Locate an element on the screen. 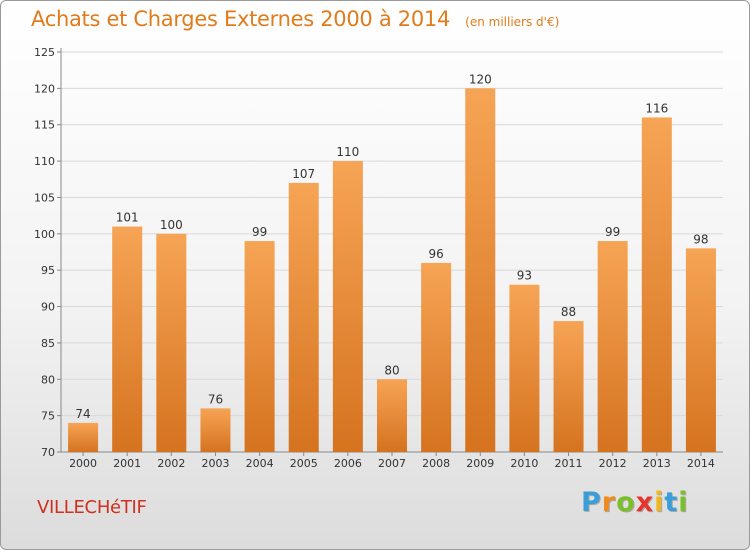  x-tick-label: 2011 is located at coordinates (569, 463).